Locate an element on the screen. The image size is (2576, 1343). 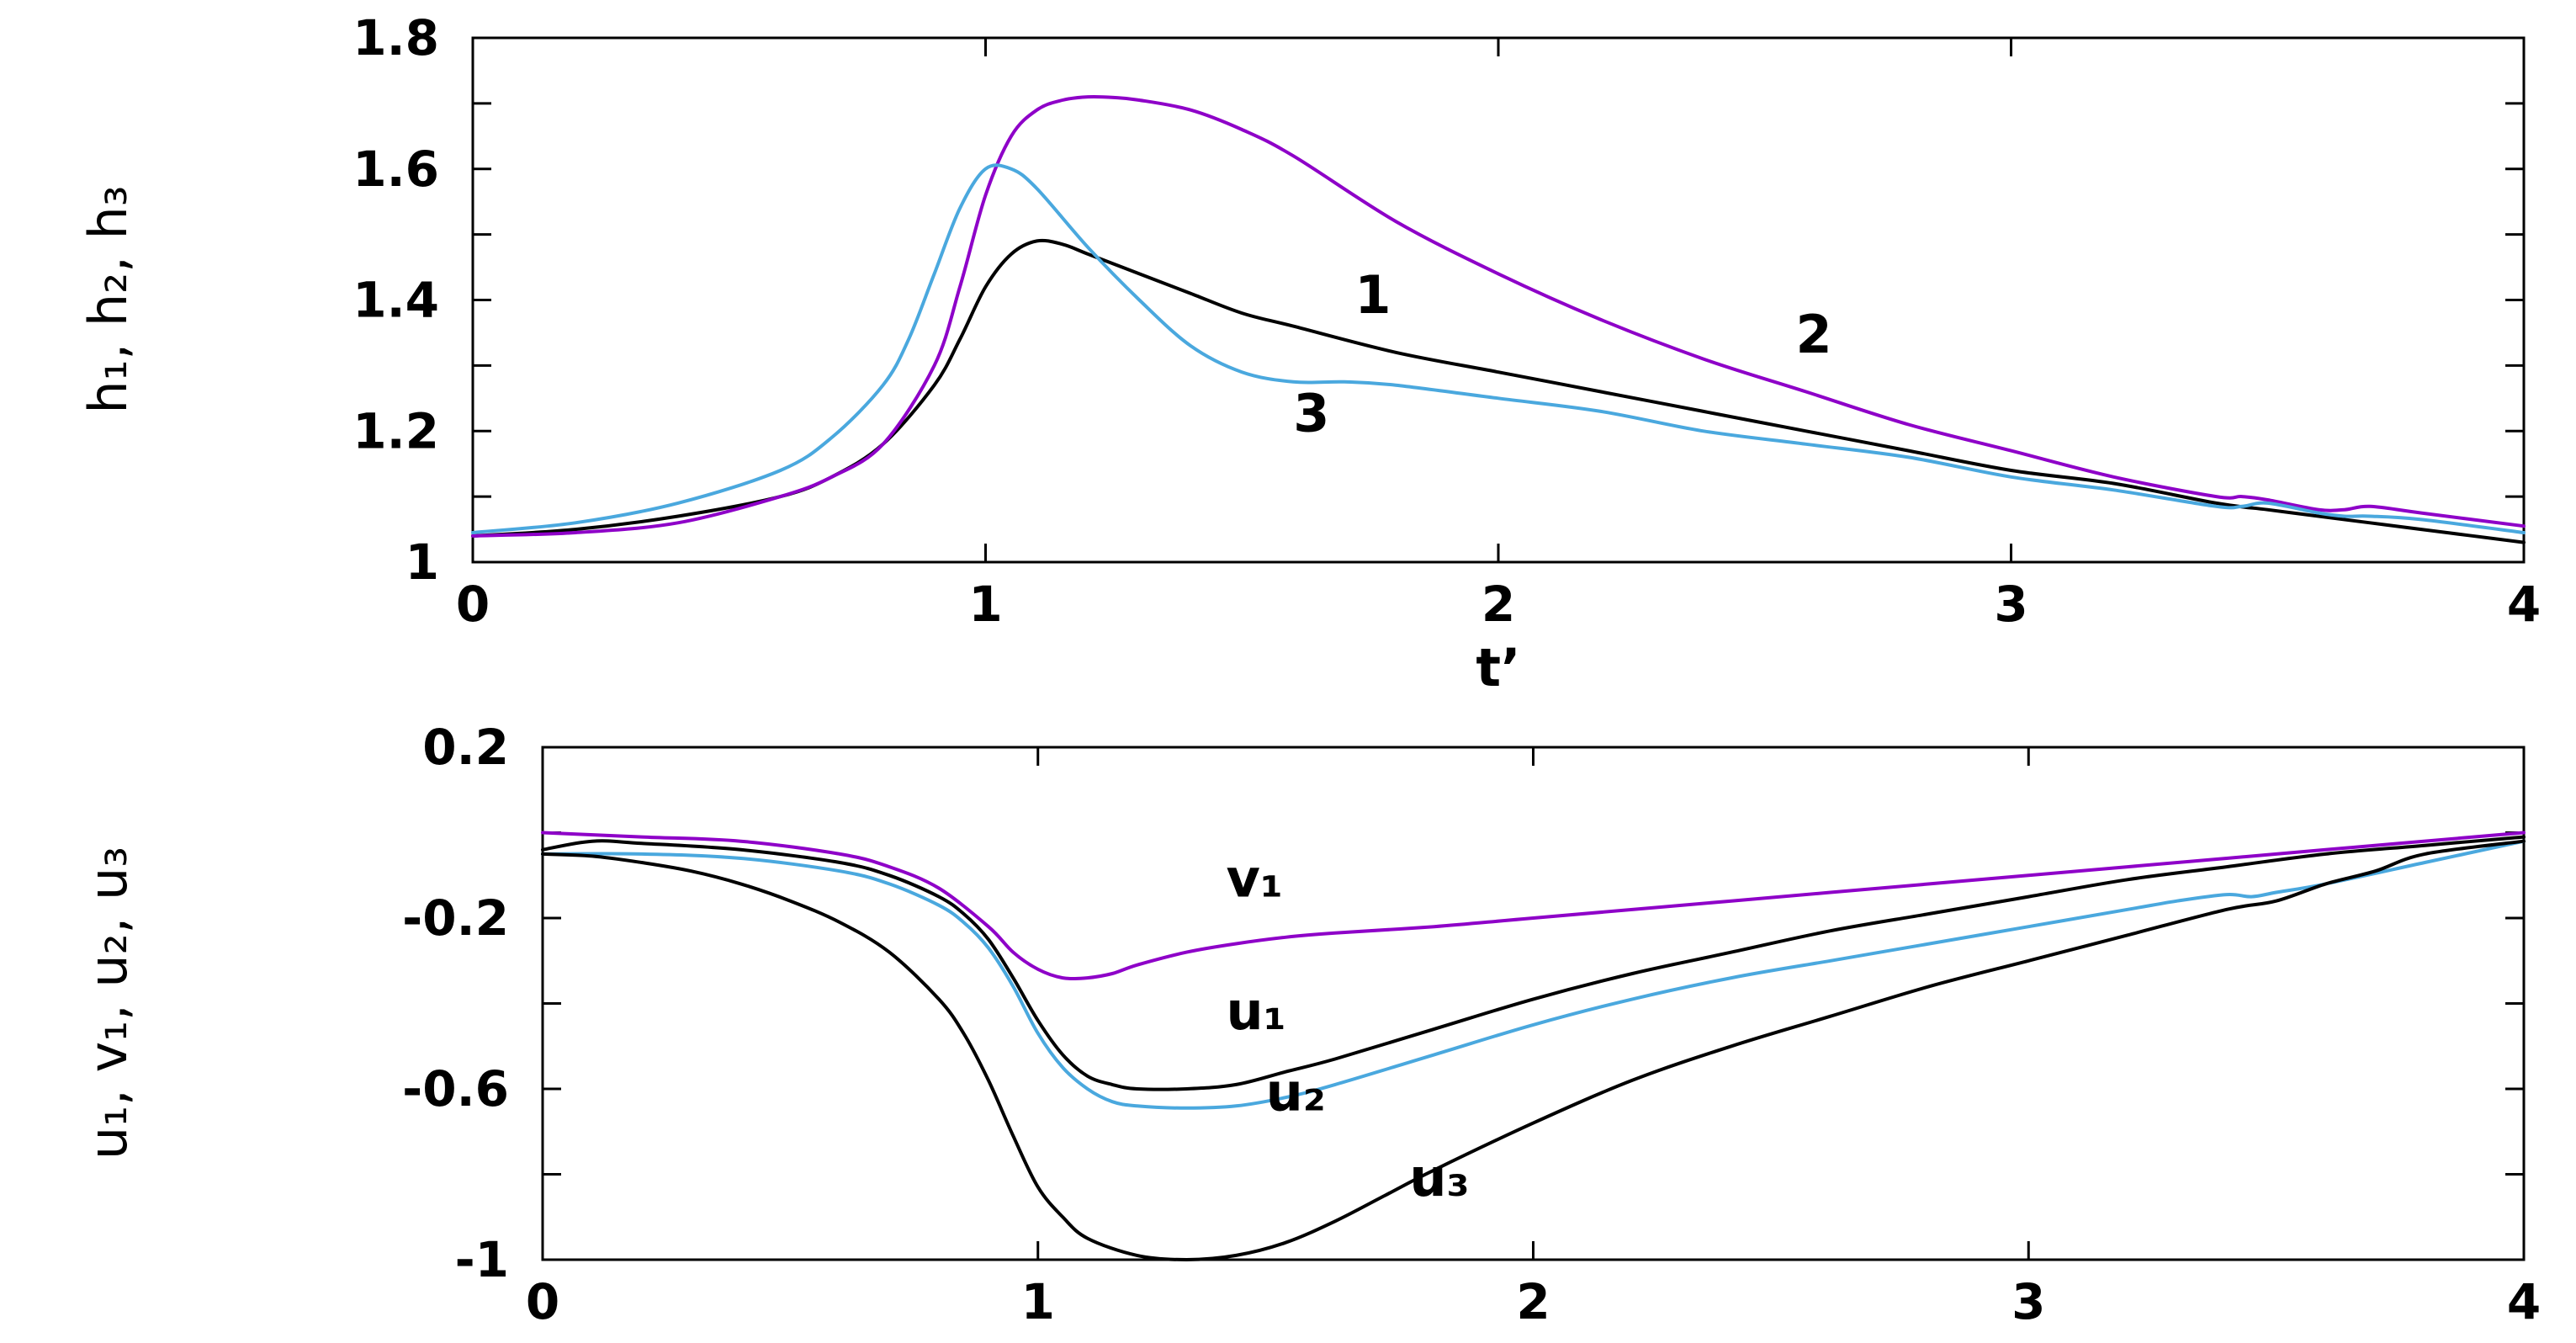
y-tick-label: 1.2 is located at coordinates (395, 430).